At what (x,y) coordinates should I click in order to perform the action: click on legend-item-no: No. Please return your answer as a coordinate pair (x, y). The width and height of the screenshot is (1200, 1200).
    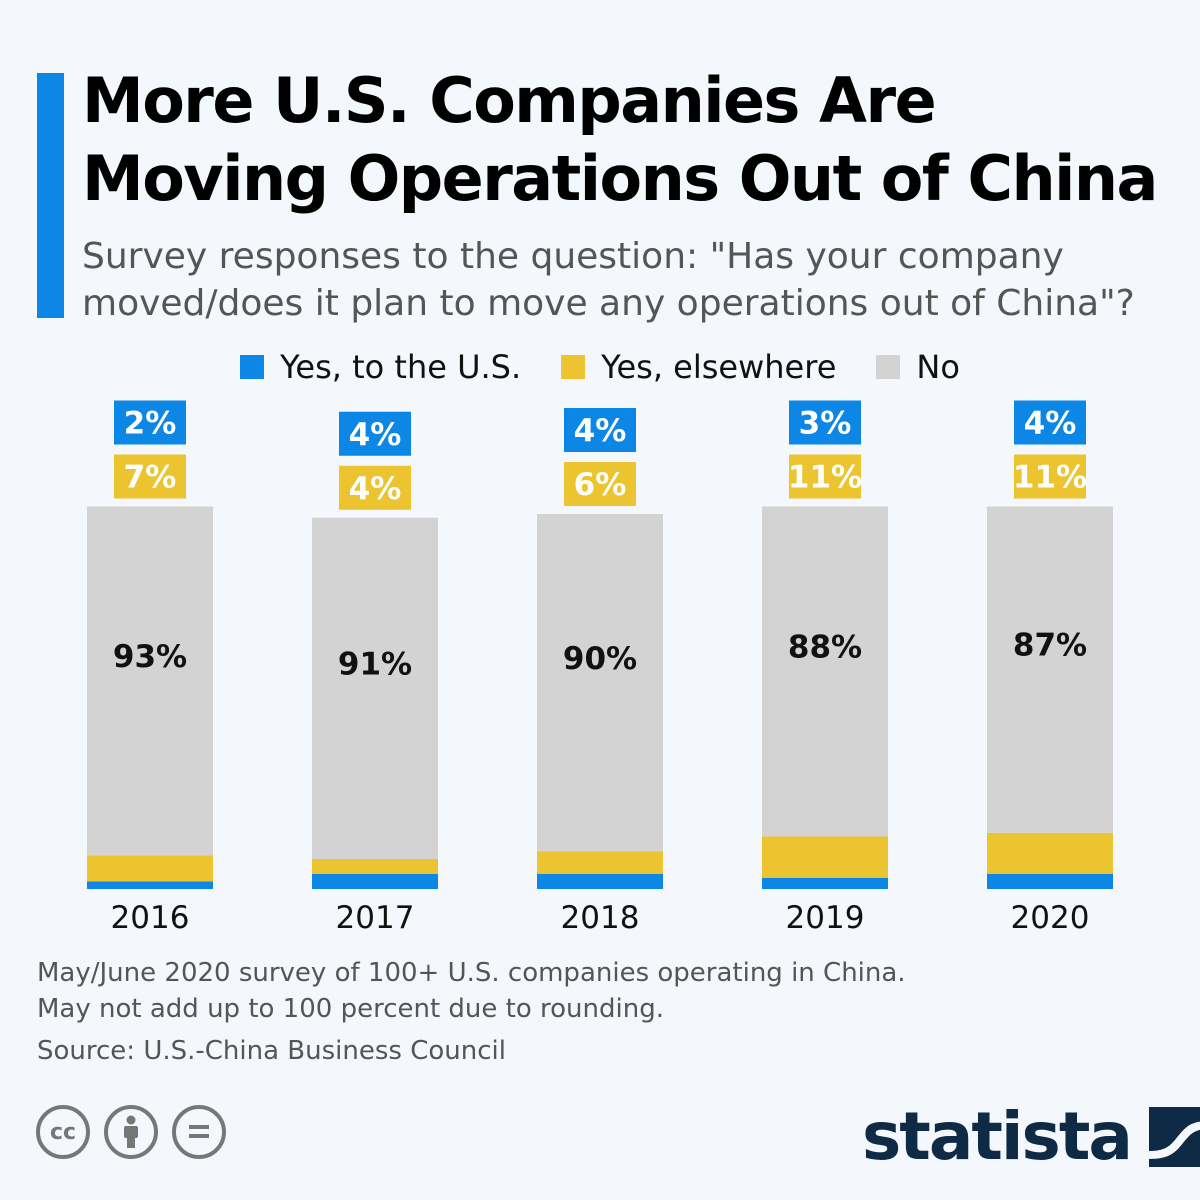
    Looking at the image, I should click on (918, 367).